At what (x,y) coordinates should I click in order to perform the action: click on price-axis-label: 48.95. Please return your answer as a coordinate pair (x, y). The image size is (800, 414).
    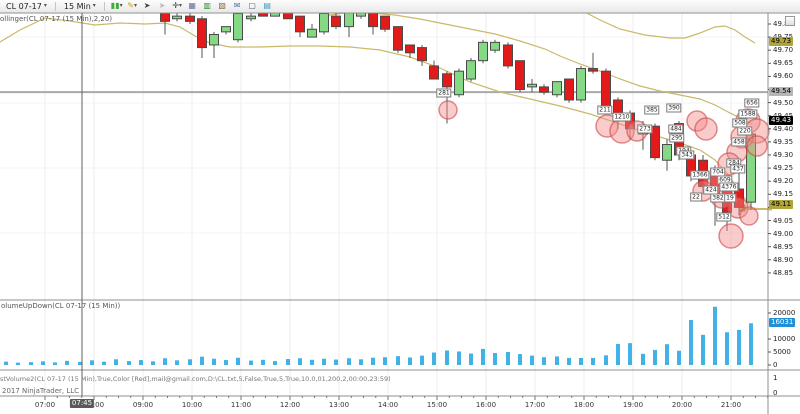
    Looking at the image, I should click on (783, 246).